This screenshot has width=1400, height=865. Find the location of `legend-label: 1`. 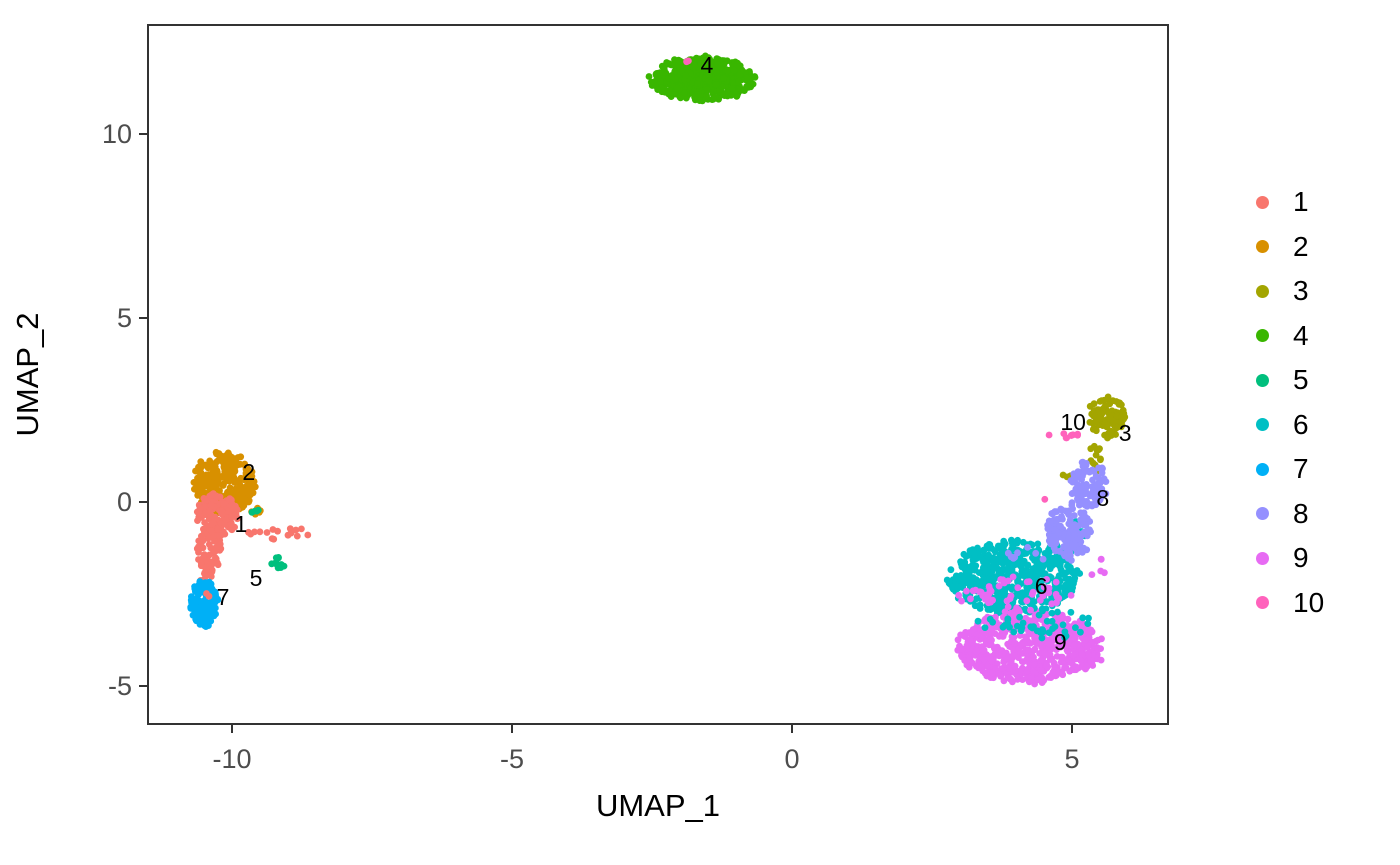

legend-label: 1 is located at coordinates (1301, 202).